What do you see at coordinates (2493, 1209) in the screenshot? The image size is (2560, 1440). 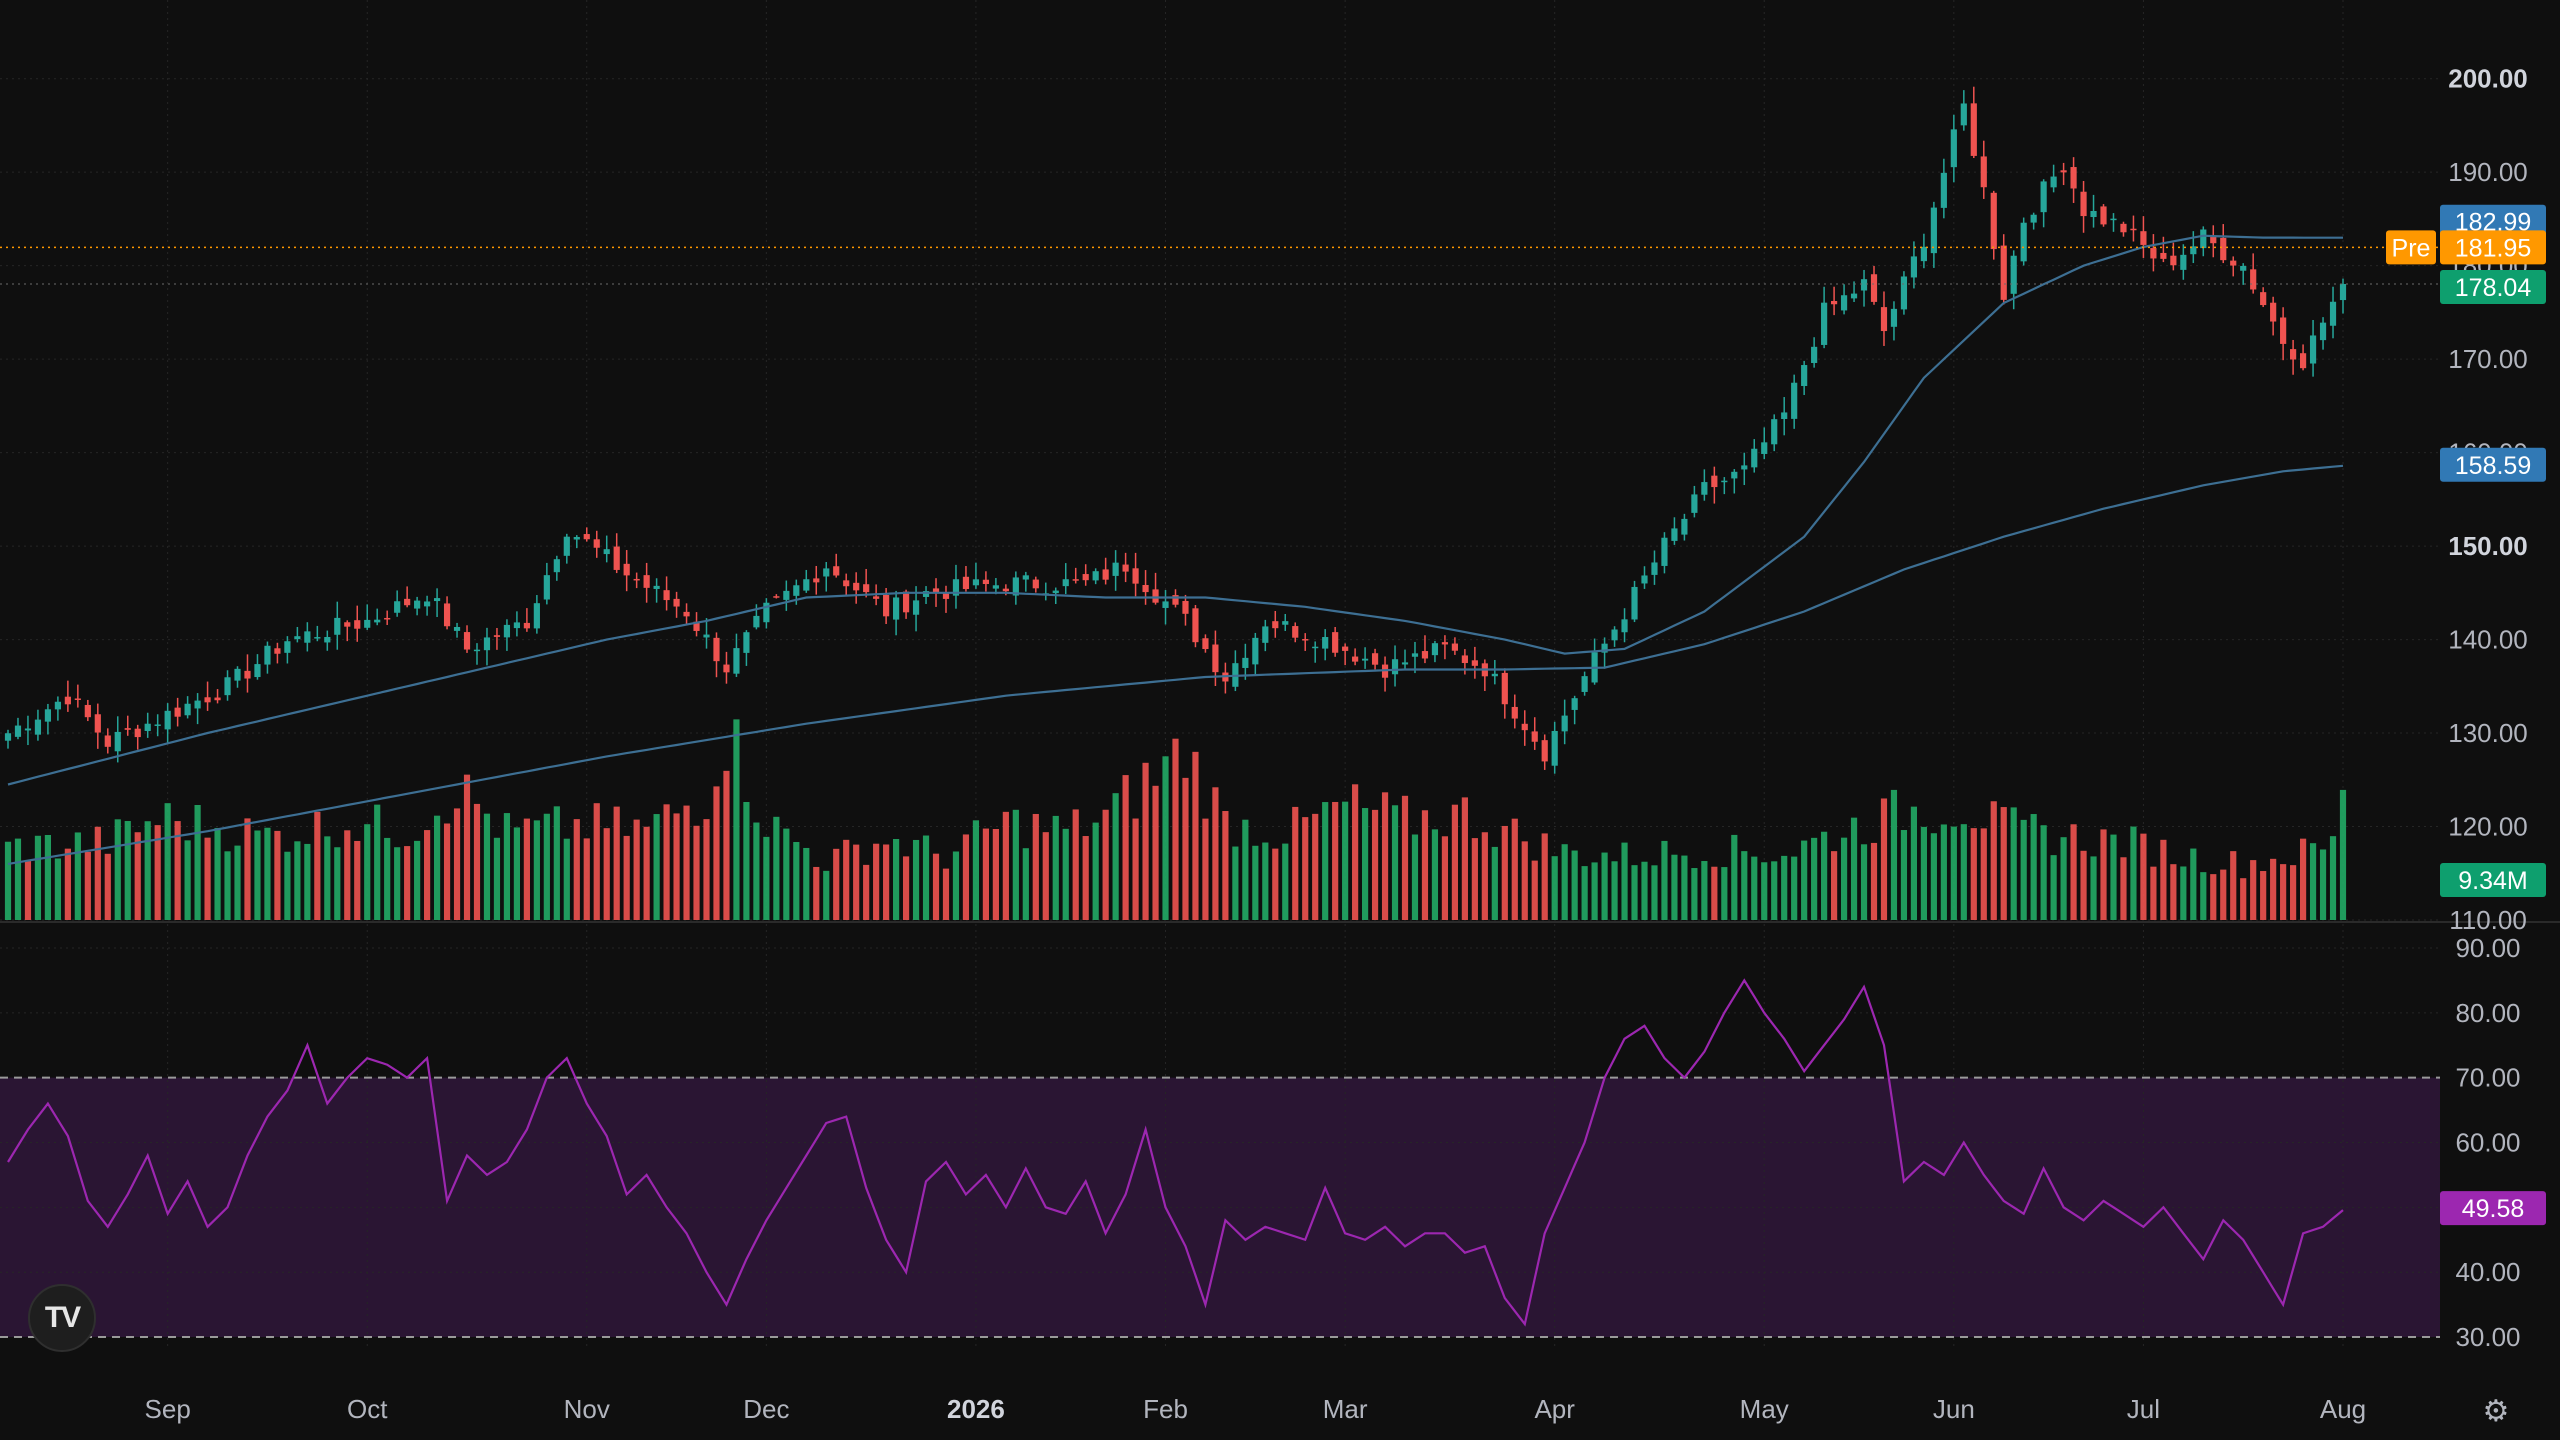 I see `rsi-badge: 49.58` at bounding box center [2493, 1209].